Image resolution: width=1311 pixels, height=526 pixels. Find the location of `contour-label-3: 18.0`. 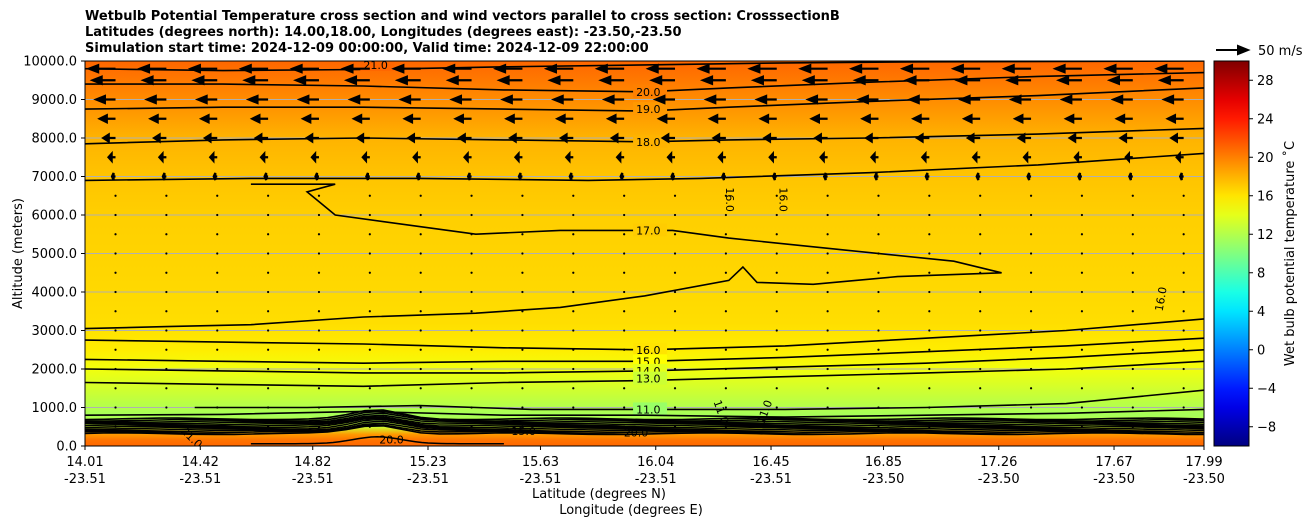

contour-label-3: 18.0 is located at coordinates (648, 142).